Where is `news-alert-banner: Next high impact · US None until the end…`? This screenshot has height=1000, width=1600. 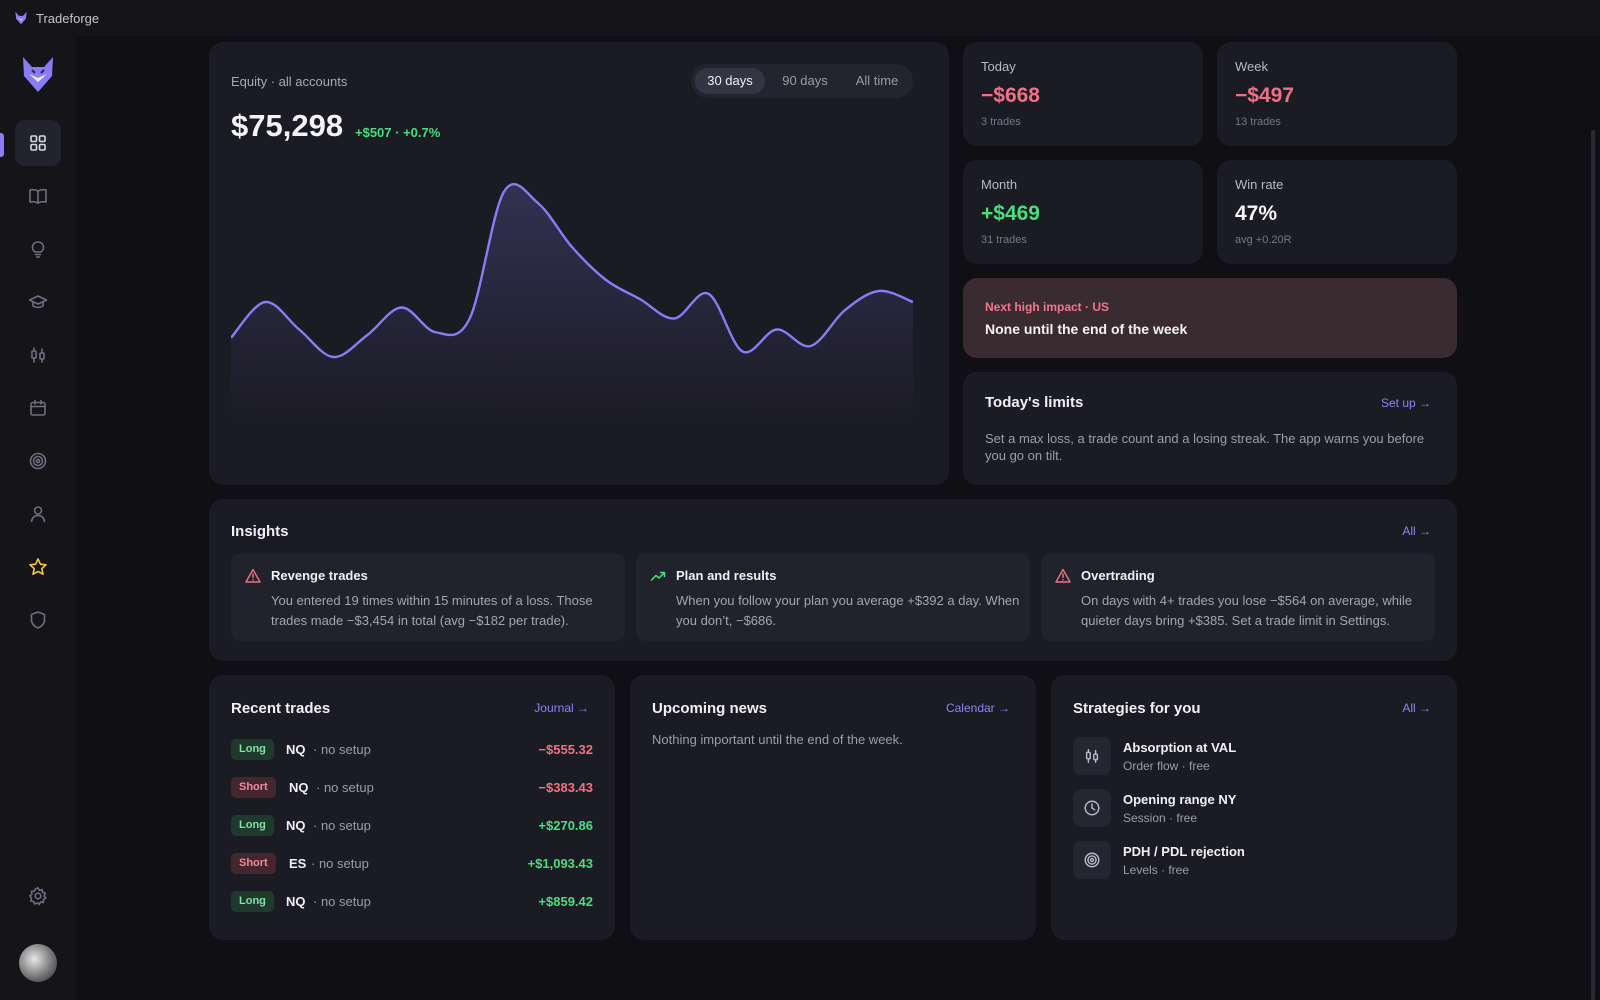 news-alert-banner: Next high impact · US None until the end… is located at coordinates (1210, 318).